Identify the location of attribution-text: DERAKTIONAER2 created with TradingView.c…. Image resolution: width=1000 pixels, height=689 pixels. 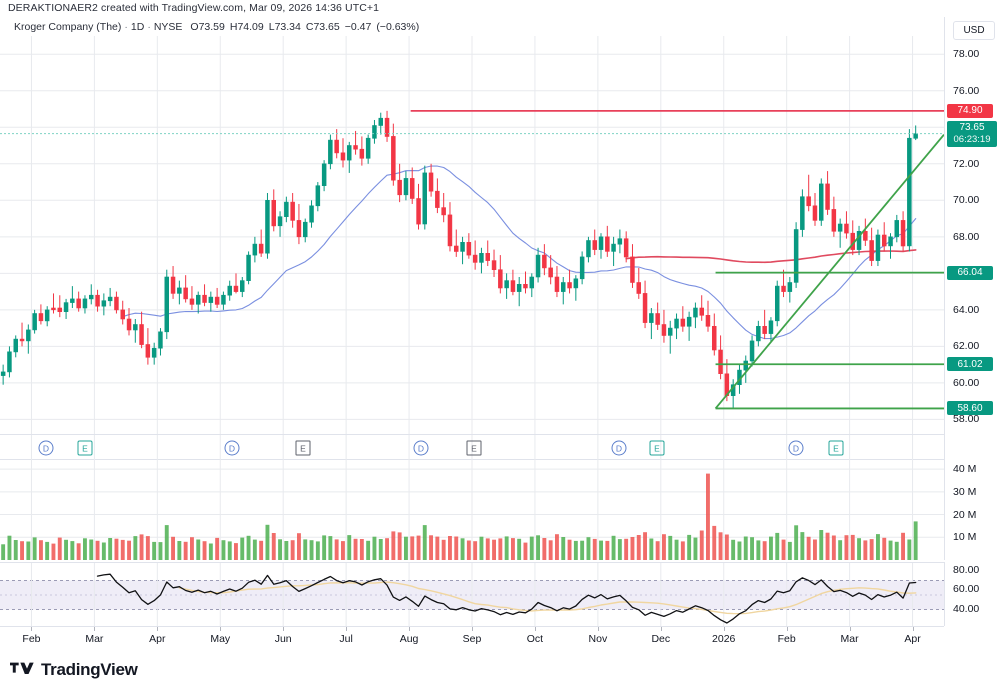
(500, 8).